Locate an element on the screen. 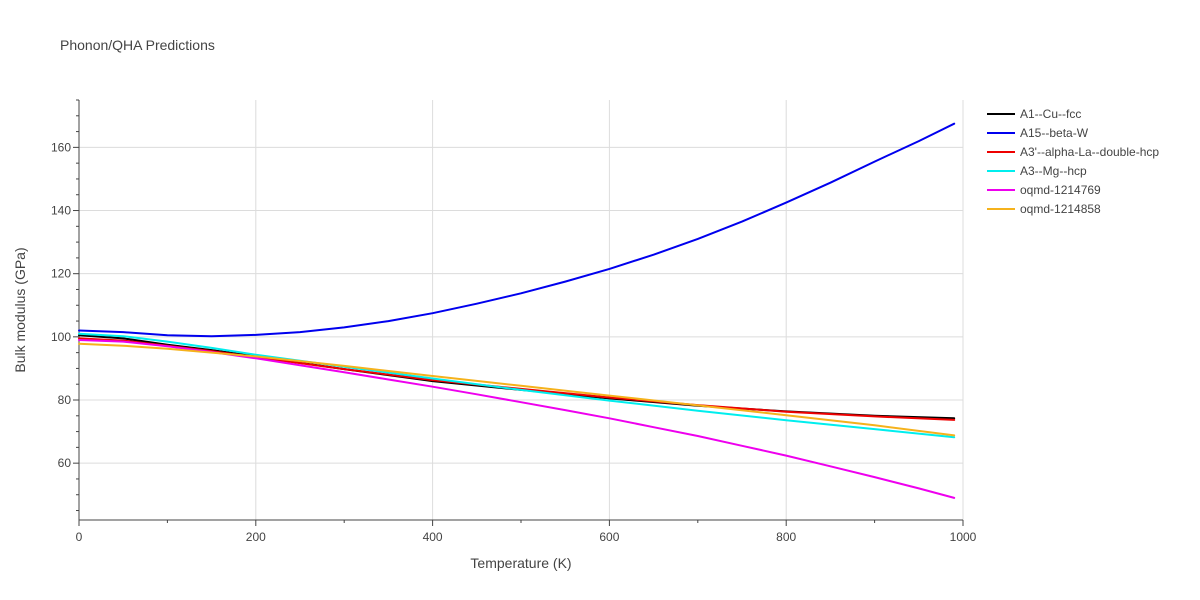 Image resolution: width=1200 pixels, height=600 pixels. x-tick-label: 0 is located at coordinates (79, 537).